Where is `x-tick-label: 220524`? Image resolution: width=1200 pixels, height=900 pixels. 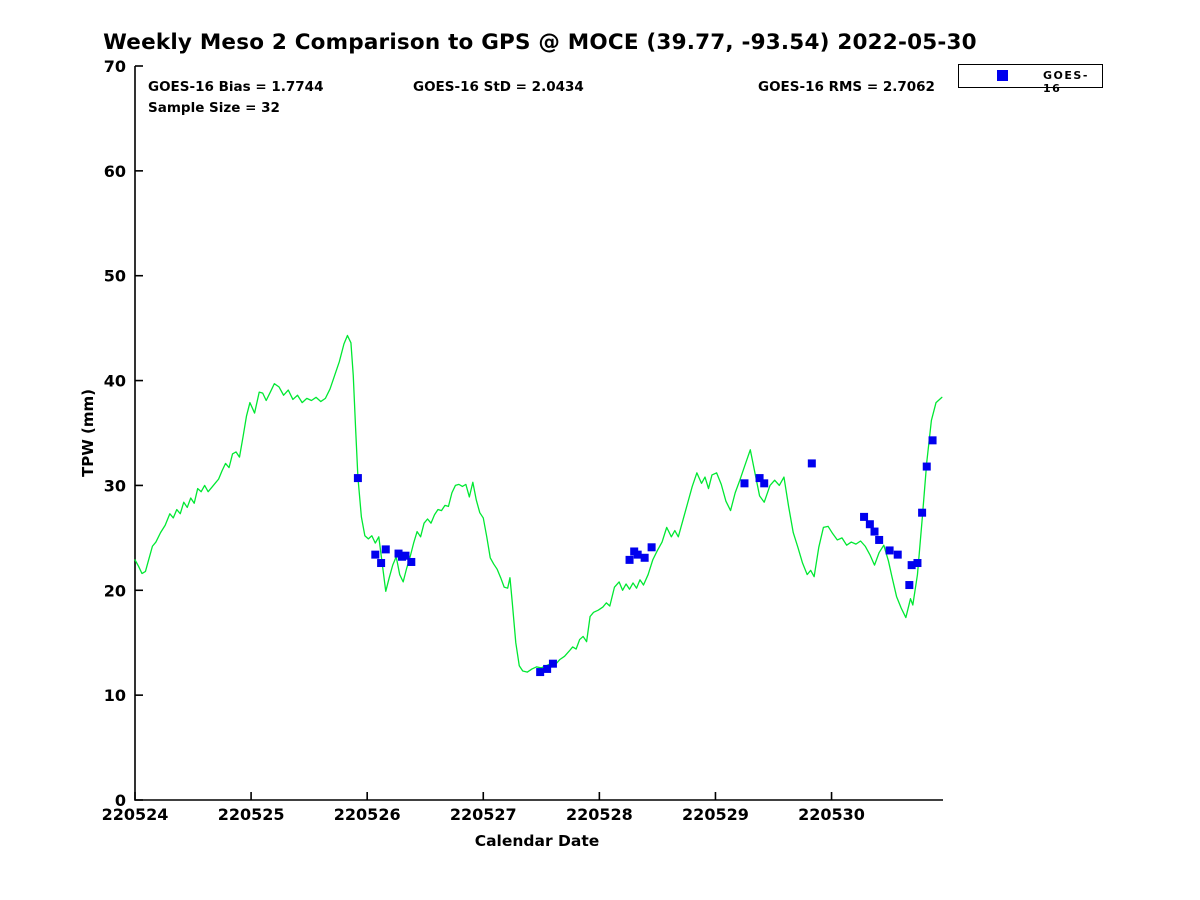
x-tick-label: 220524 is located at coordinates (135, 814).